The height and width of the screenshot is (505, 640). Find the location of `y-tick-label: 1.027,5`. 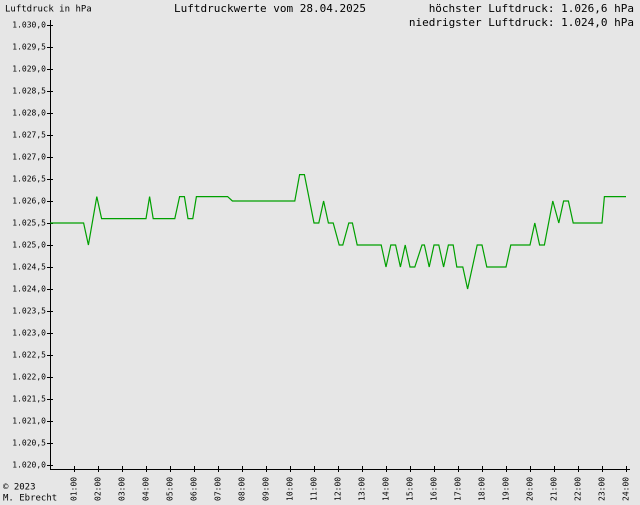

y-tick-label: 1.027,5 is located at coordinates (29, 135).